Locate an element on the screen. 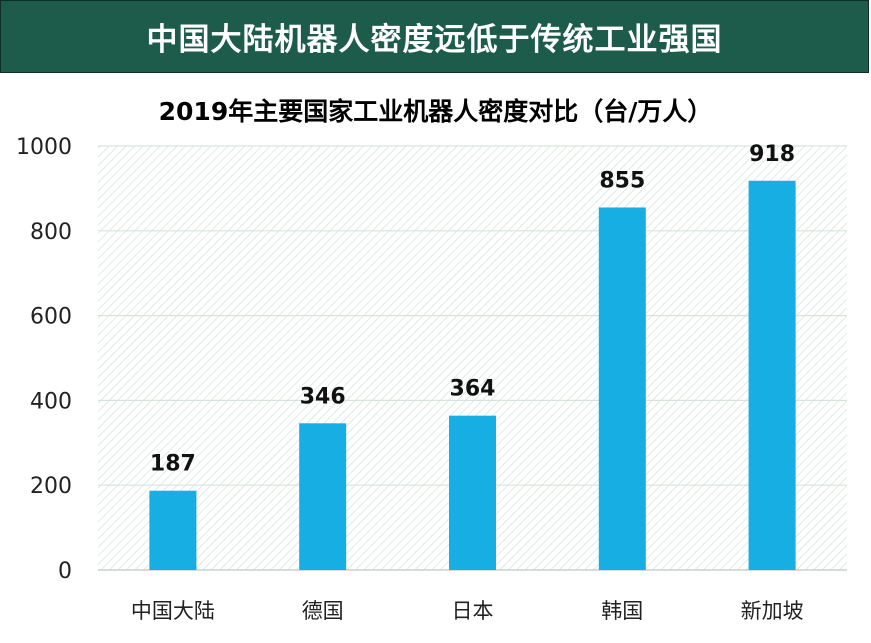 The image size is (871, 643). x-tick-label: 韩国 is located at coordinates (622, 611).